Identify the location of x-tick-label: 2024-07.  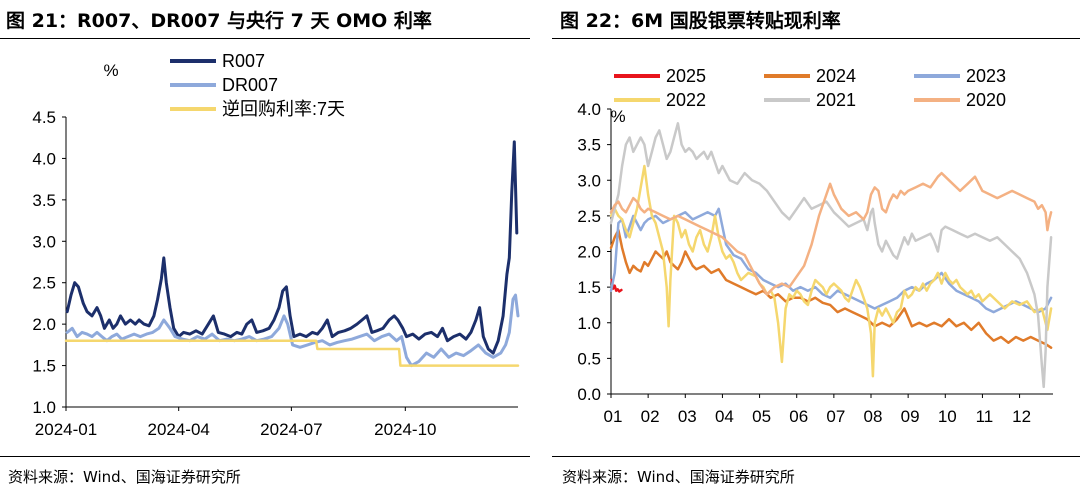
(291, 429).